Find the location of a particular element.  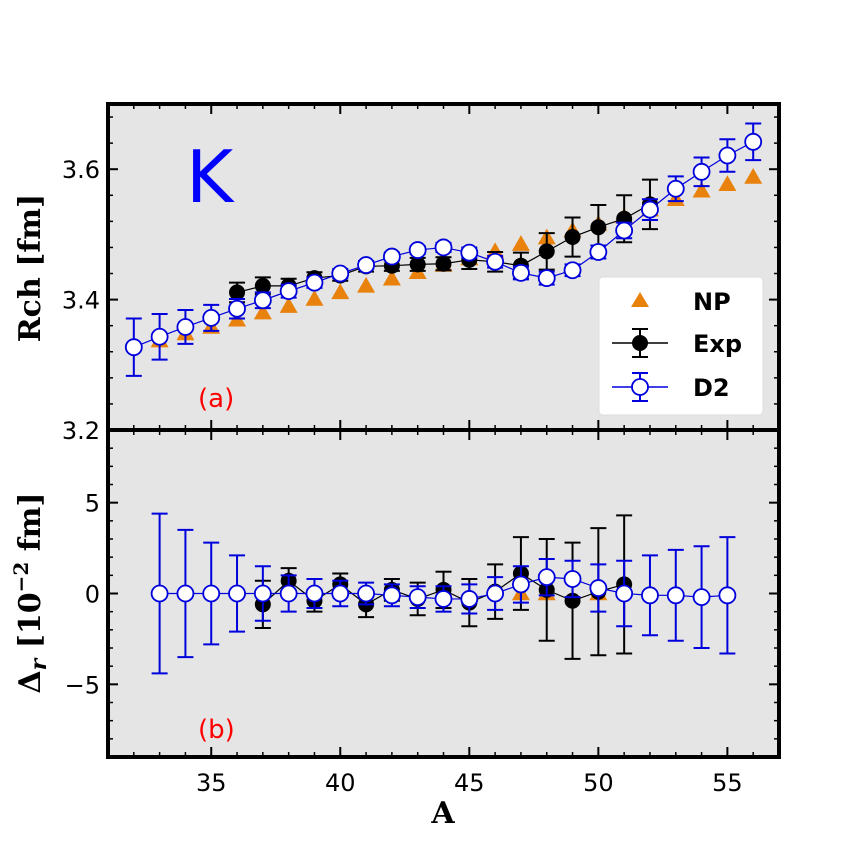

panel-b-label: (b) is located at coordinates (216, 730).